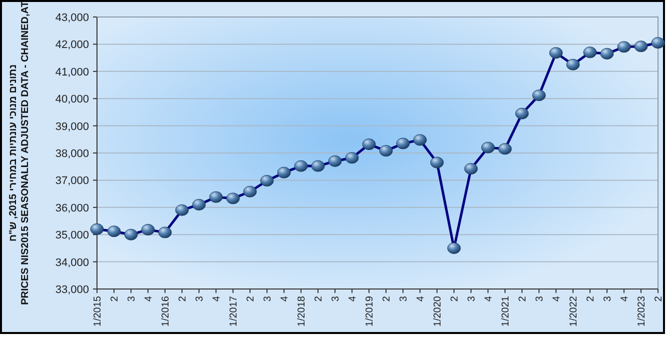 This screenshot has width=668, height=337. I want to click on y-tick-label: 43,000, so click(72, 18).